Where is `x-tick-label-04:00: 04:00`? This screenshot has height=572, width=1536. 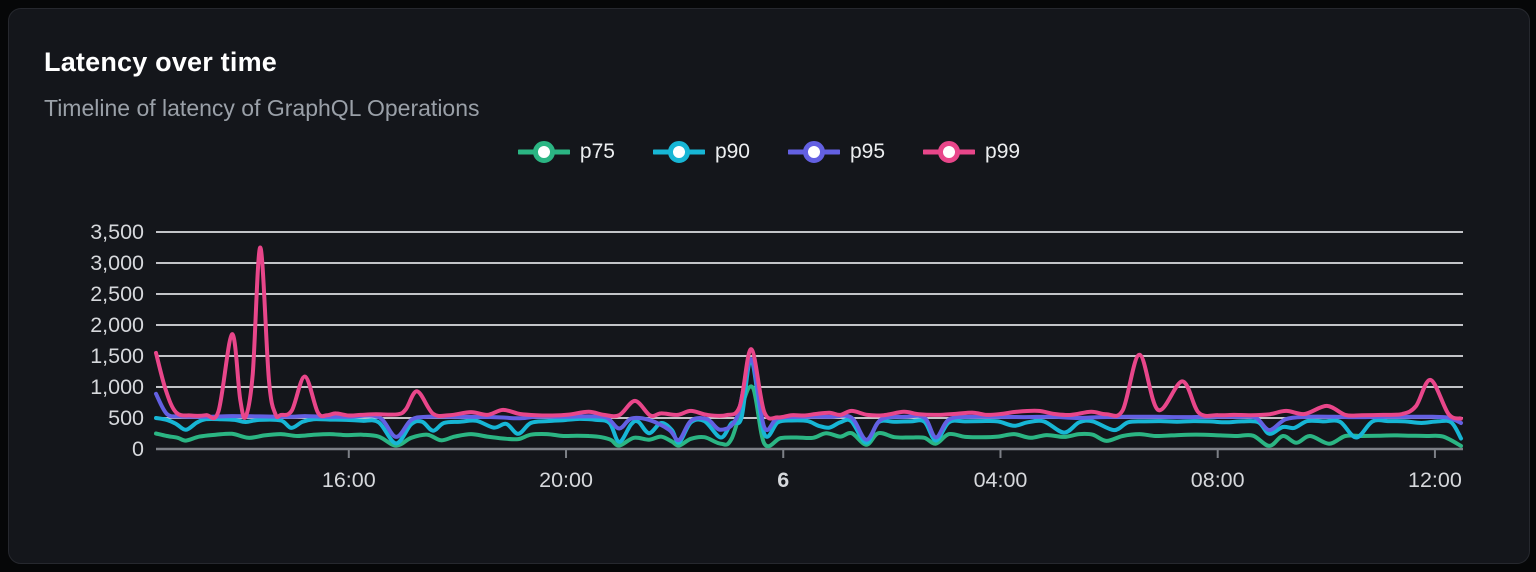 x-tick-label-04:00: 04:00 is located at coordinates (1001, 480).